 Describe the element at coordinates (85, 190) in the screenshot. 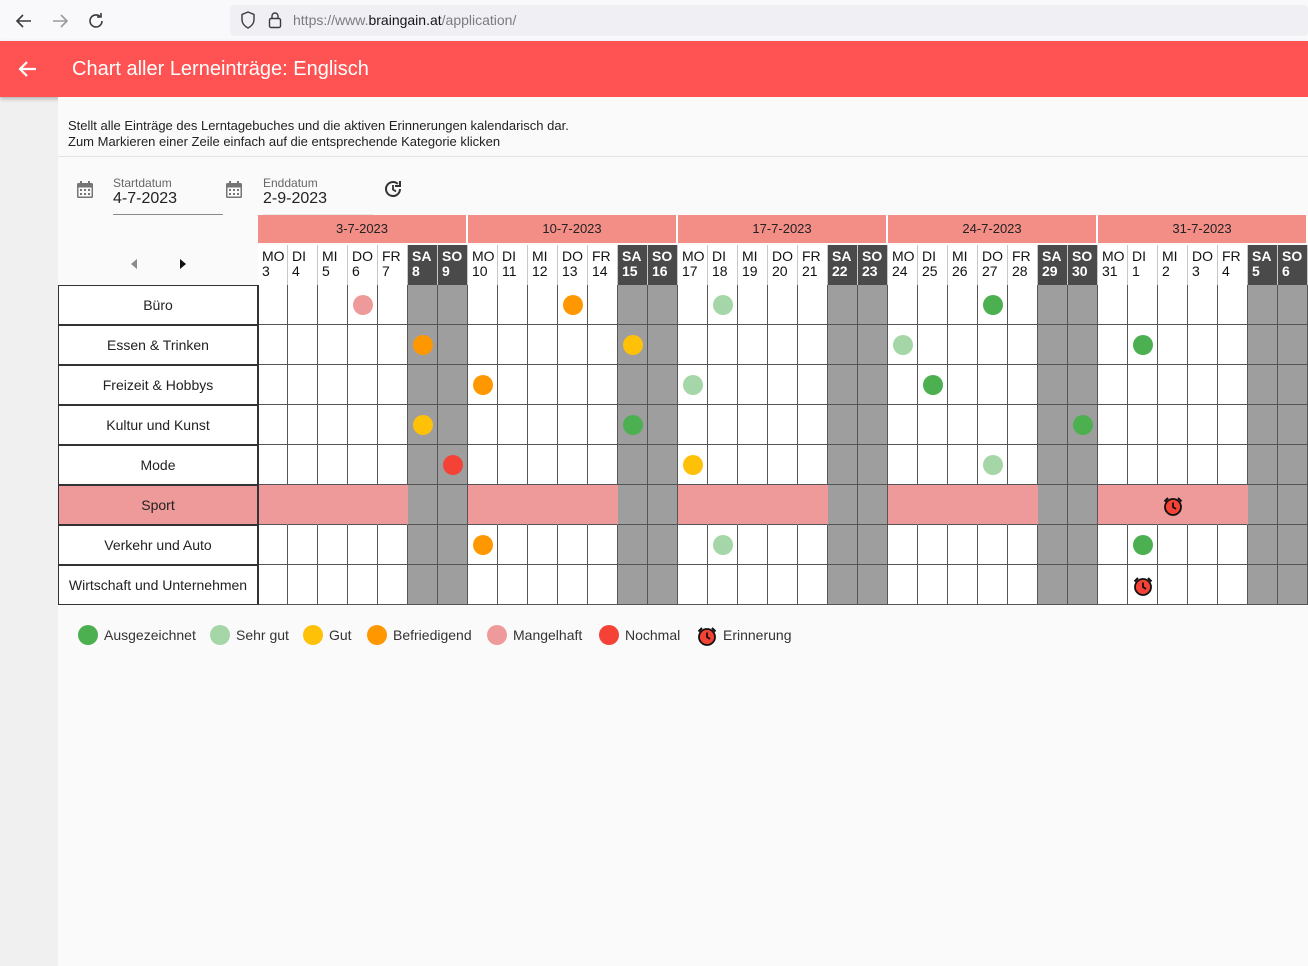

I see `calendar-icon` at that location.